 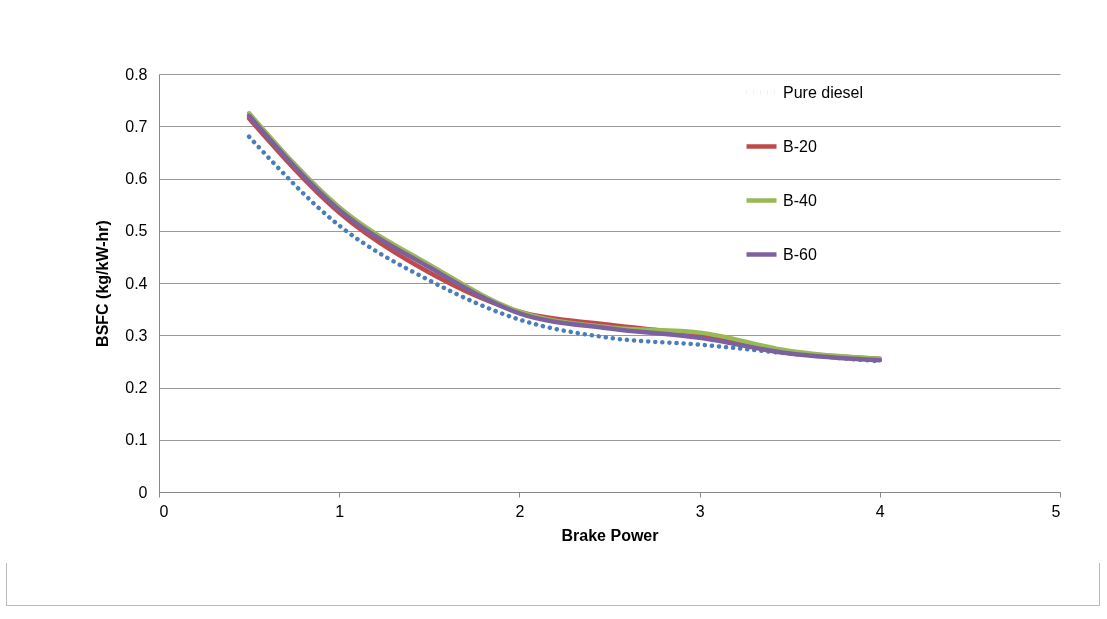 I want to click on legend-label: Pure diesel, so click(x=823, y=92).